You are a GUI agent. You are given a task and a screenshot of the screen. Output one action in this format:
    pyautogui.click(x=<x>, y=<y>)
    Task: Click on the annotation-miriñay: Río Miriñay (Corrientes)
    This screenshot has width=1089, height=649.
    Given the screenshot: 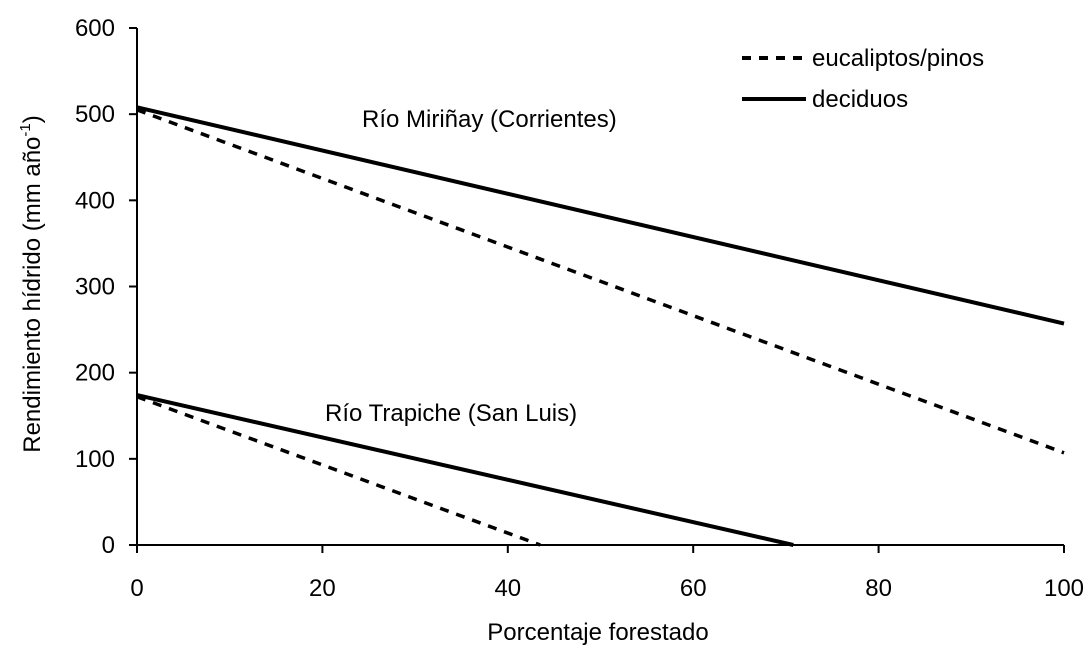 What is the action you would take?
    pyautogui.click(x=489, y=119)
    